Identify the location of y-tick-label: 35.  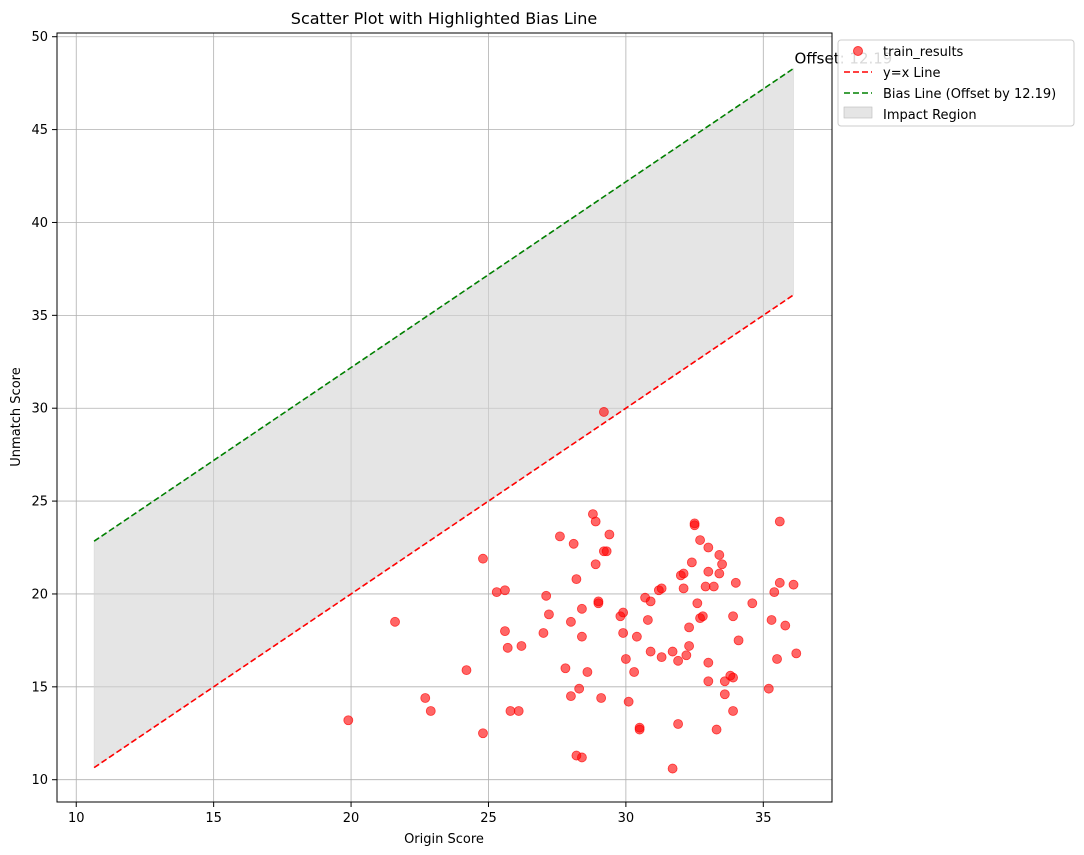
(39, 316).